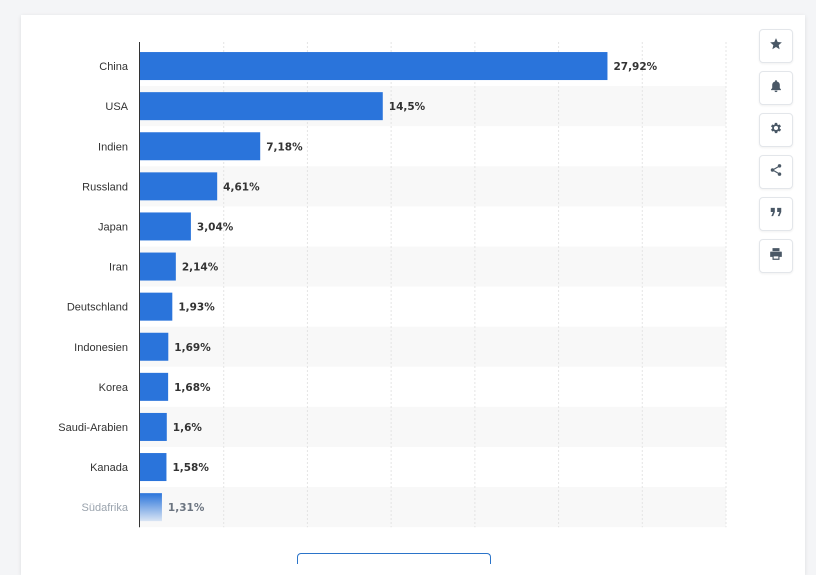 Image resolution: width=816 pixels, height=575 pixels. Describe the element at coordinates (188, 428) in the screenshot. I see `value-label: 1,6%` at that location.